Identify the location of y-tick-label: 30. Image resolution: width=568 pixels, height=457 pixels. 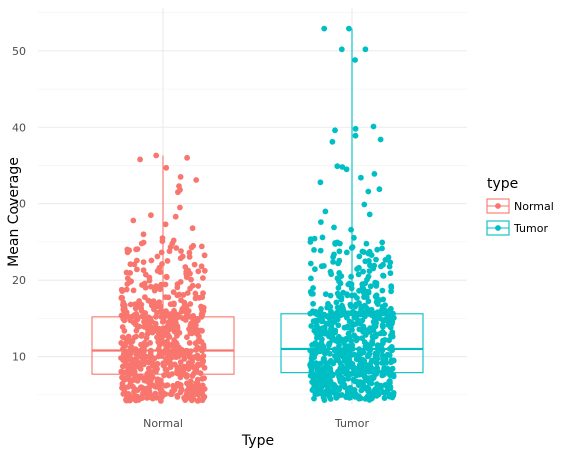
(19, 204).